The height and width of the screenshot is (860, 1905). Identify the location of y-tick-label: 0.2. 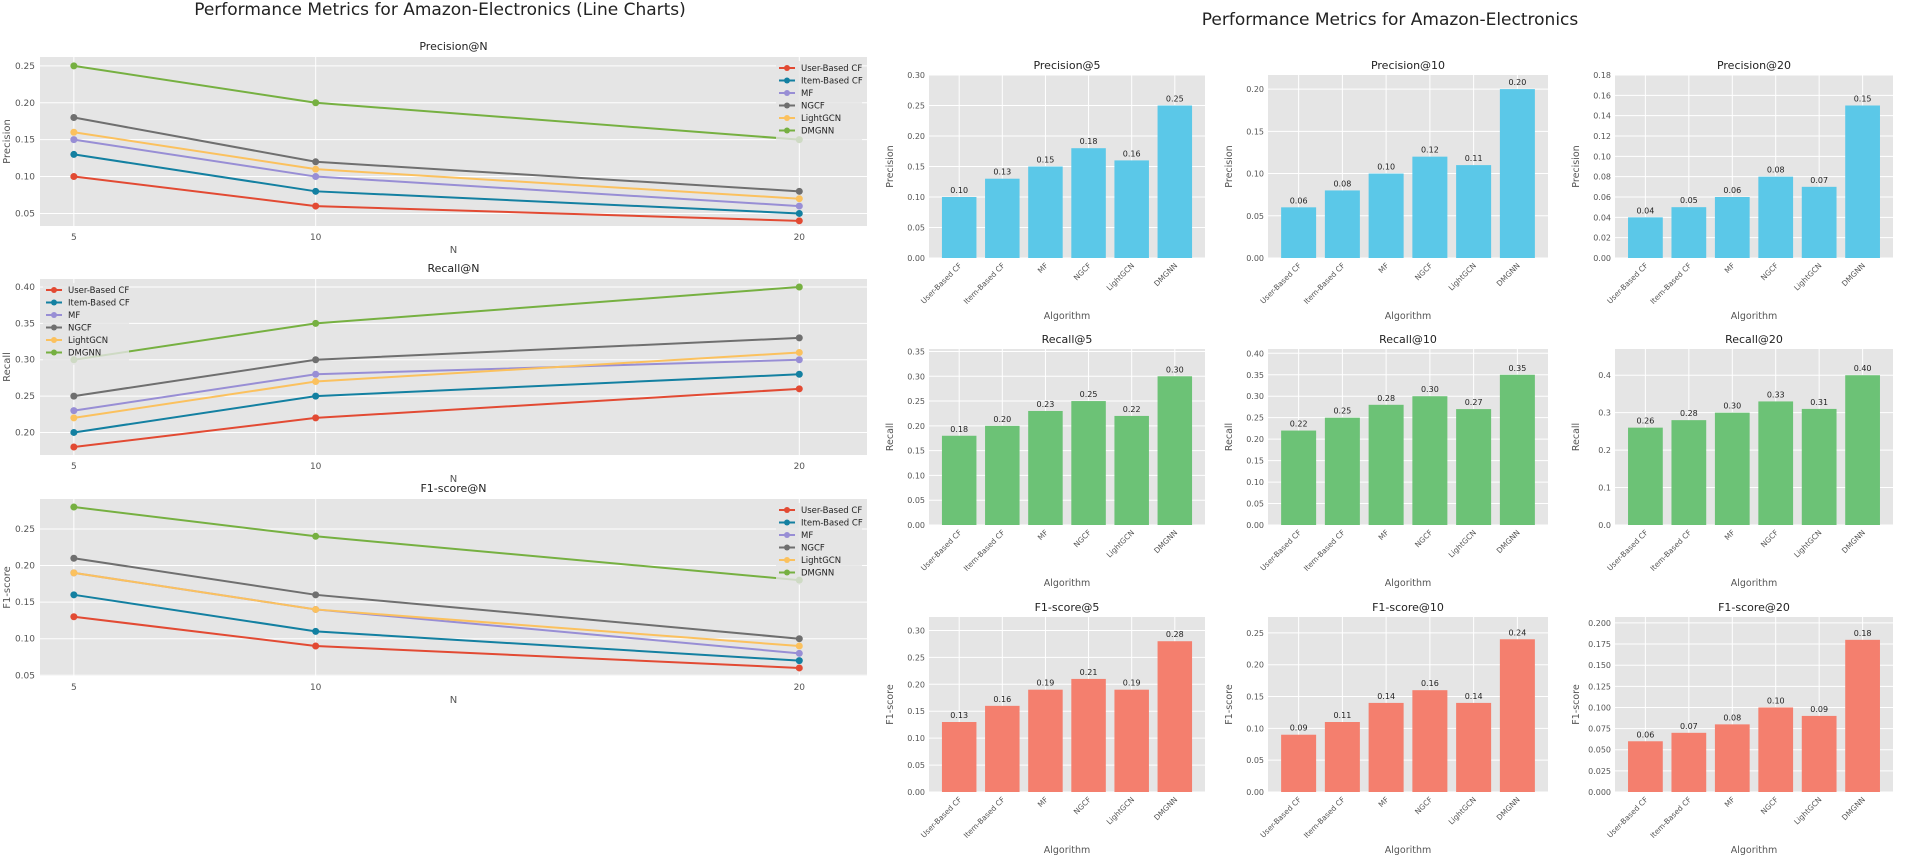
(1604, 450).